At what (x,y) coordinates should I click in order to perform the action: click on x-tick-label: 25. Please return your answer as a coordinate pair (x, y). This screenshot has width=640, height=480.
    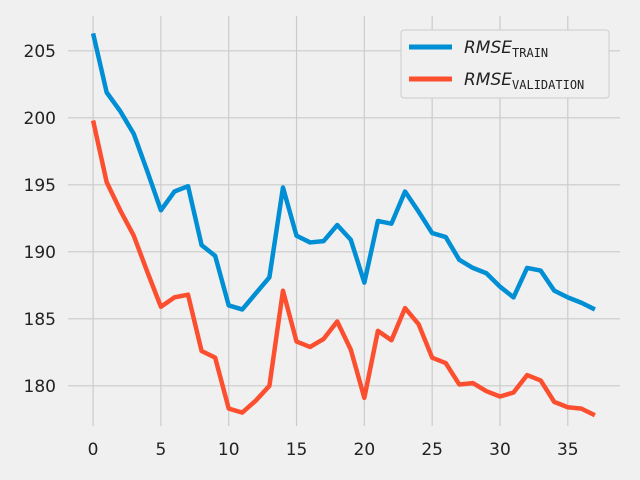
    Looking at the image, I should click on (432, 450).